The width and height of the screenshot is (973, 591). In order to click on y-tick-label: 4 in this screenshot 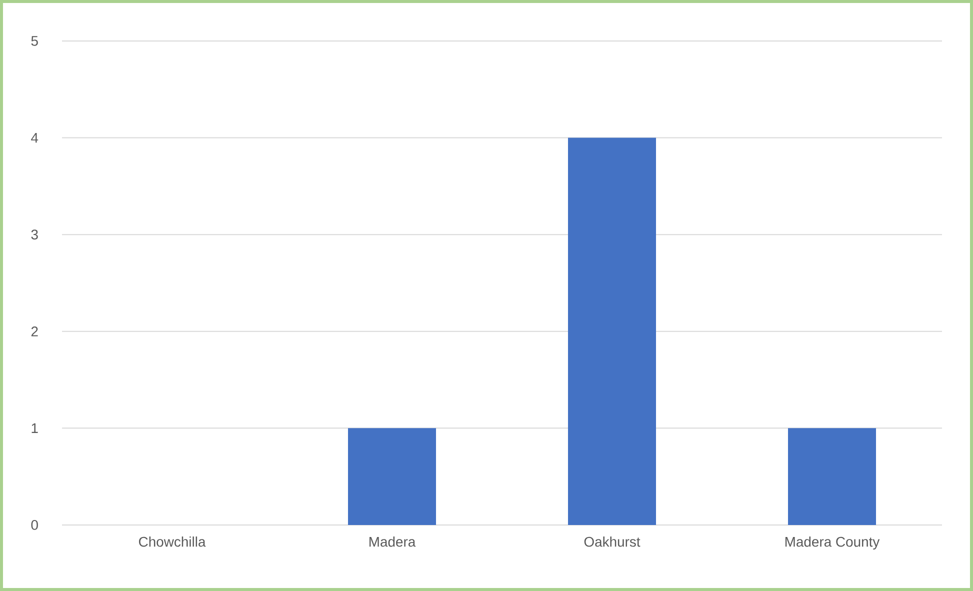, I will do `click(34, 137)`.